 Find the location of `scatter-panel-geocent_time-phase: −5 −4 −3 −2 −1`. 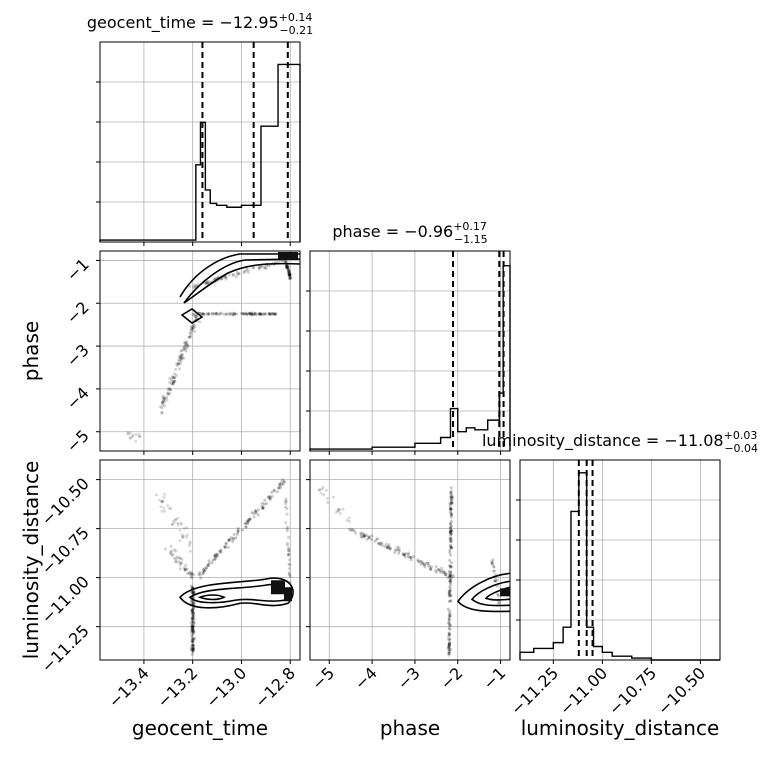

scatter-panel-geocent_time-phase: −5 −4 −3 −2 −1 is located at coordinates (182, 353).